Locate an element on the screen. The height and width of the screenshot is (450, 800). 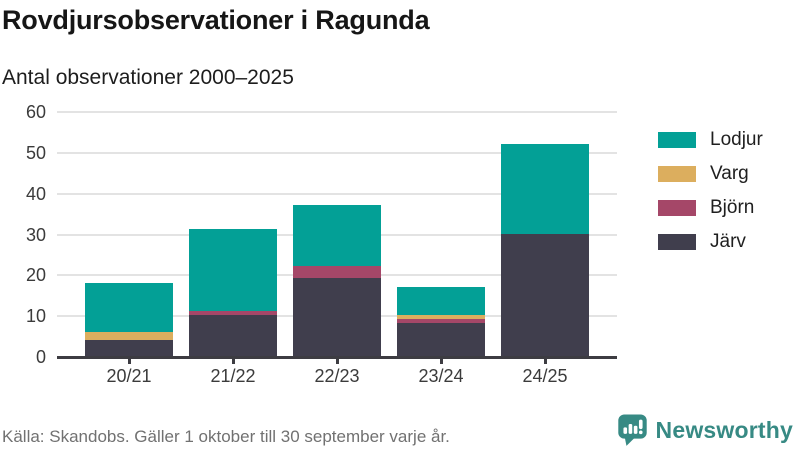
bar-21/22 is located at coordinates (233, 292).